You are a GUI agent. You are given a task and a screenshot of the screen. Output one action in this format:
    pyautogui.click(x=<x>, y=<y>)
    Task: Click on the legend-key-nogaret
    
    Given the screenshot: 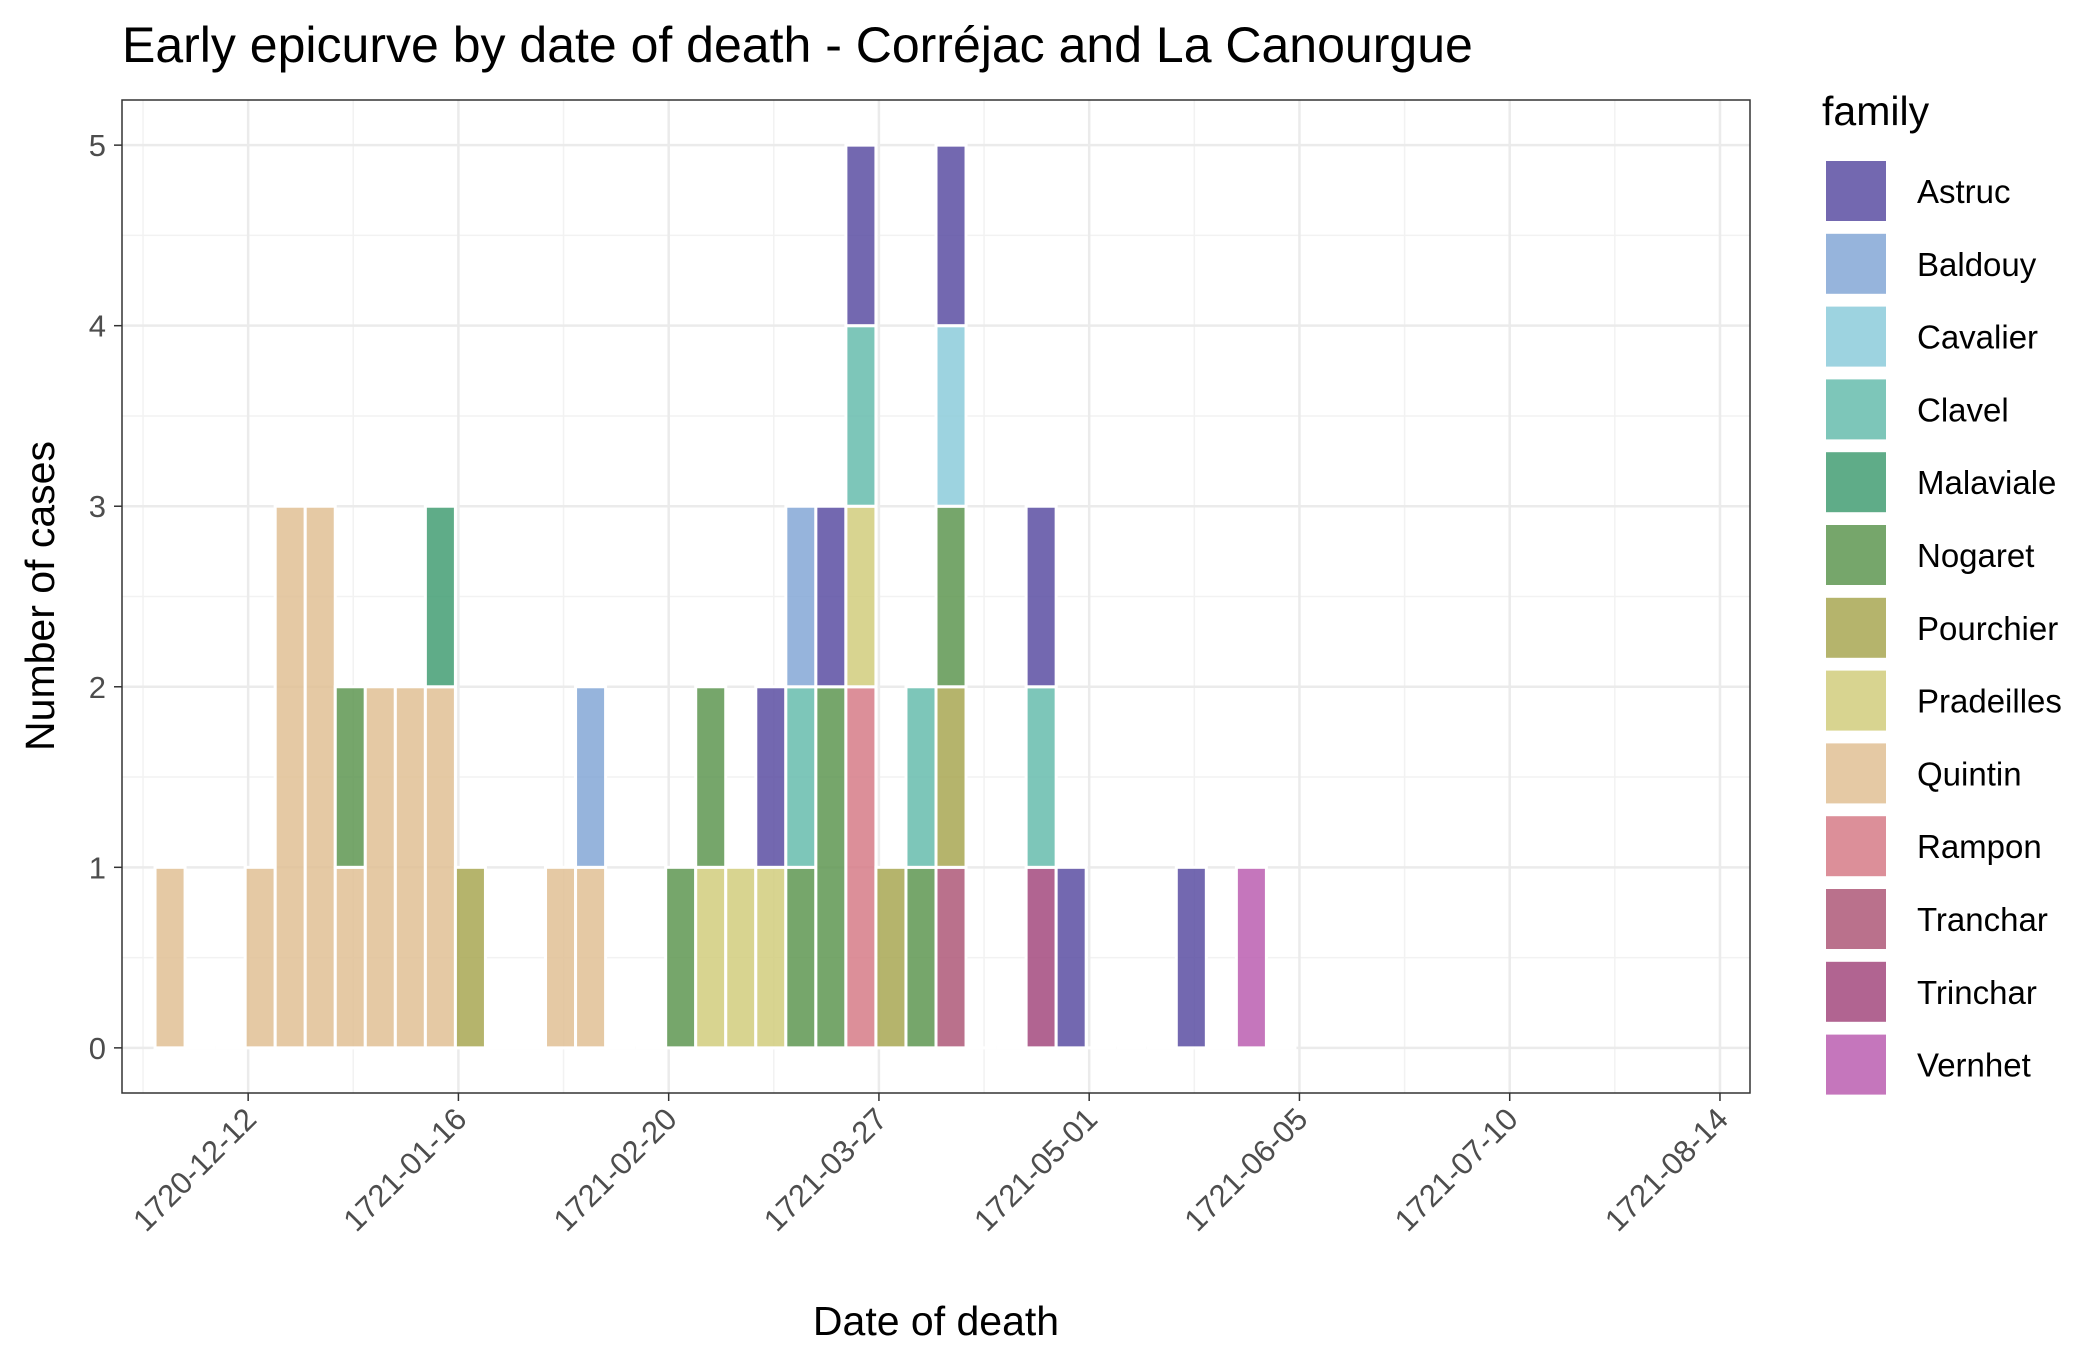 What is the action you would take?
    pyautogui.click(x=1856, y=555)
    